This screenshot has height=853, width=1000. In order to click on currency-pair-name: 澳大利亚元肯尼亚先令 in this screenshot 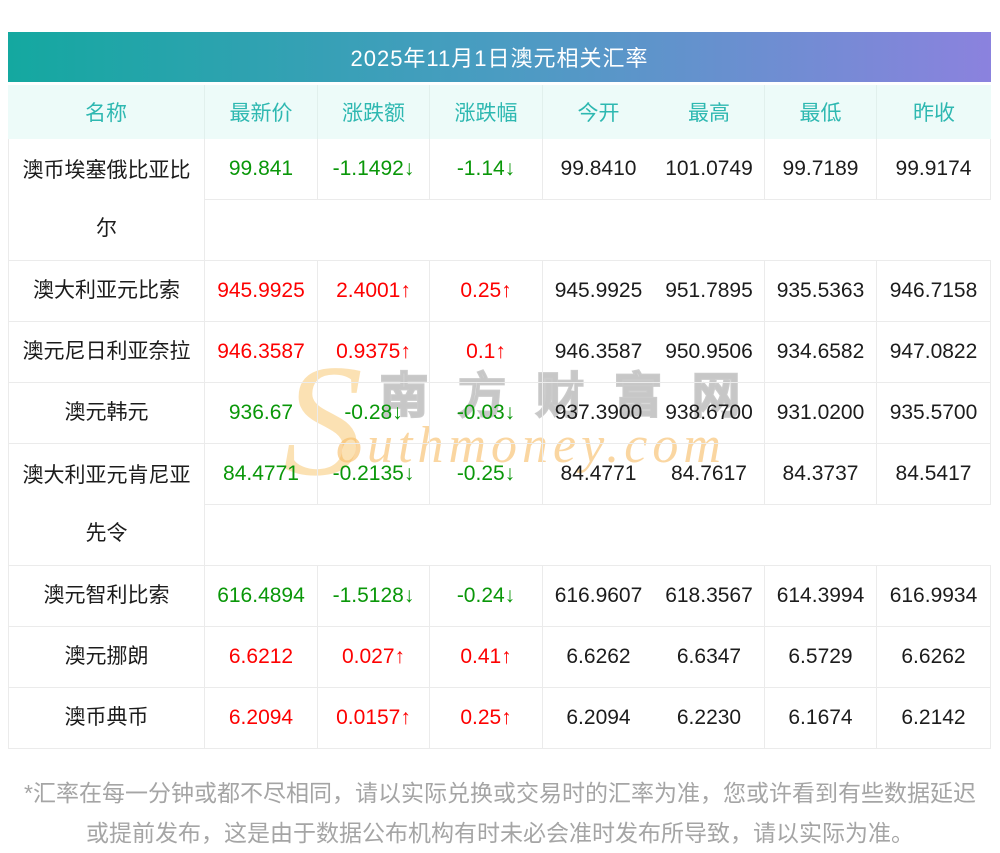, I will do `click(106, 505)`.